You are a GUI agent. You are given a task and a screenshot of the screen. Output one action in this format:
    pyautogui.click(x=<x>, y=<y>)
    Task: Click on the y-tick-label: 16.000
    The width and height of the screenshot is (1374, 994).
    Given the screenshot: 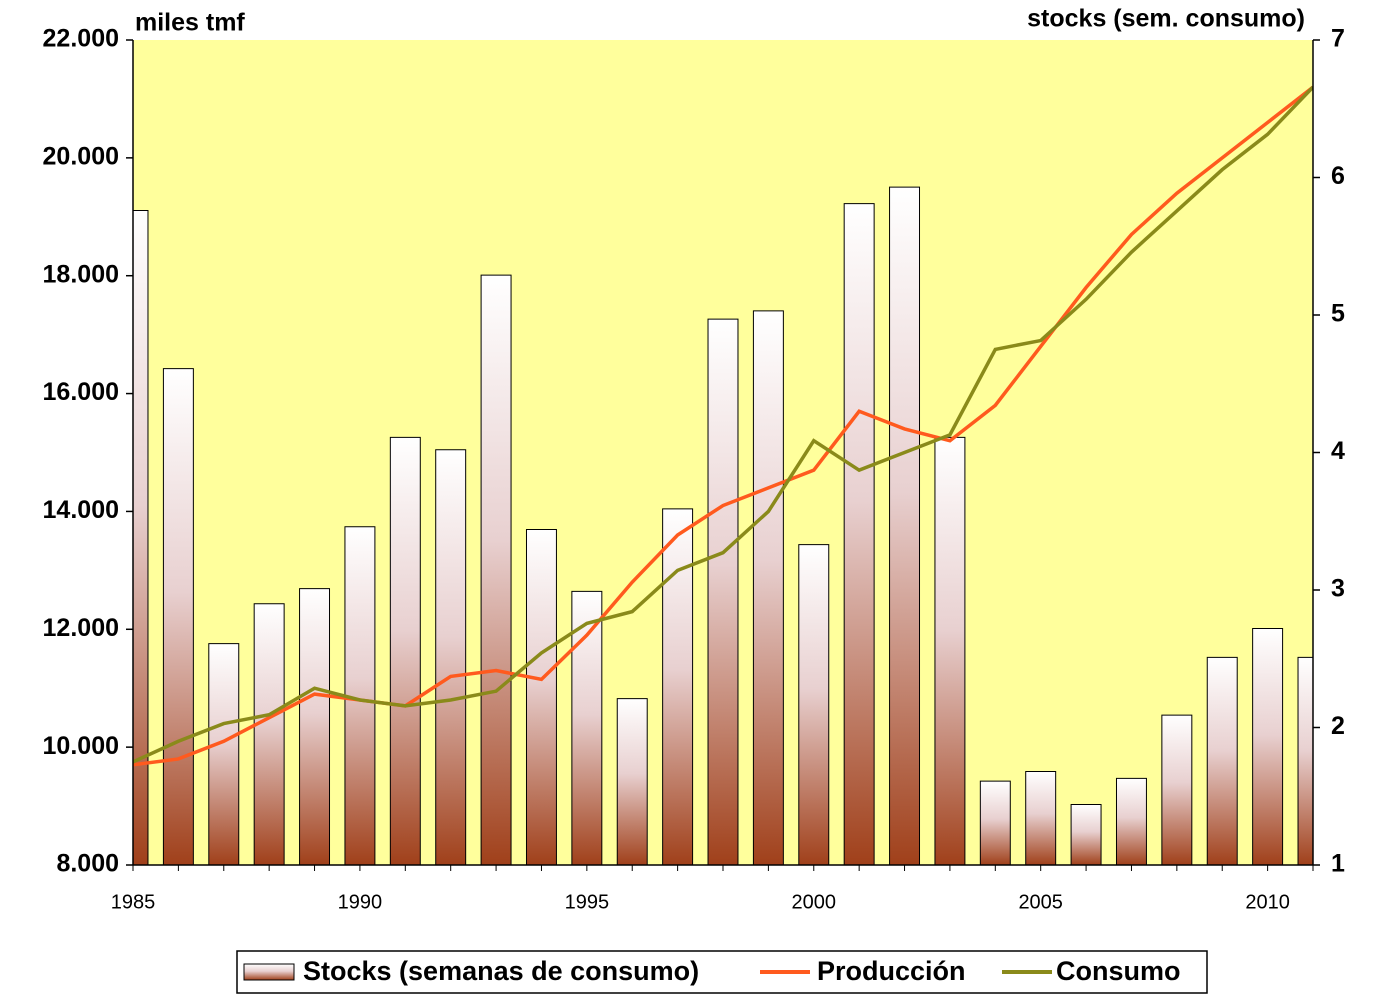 What is the action you would take?
    pyautogui.click(x=81, y=392)
    